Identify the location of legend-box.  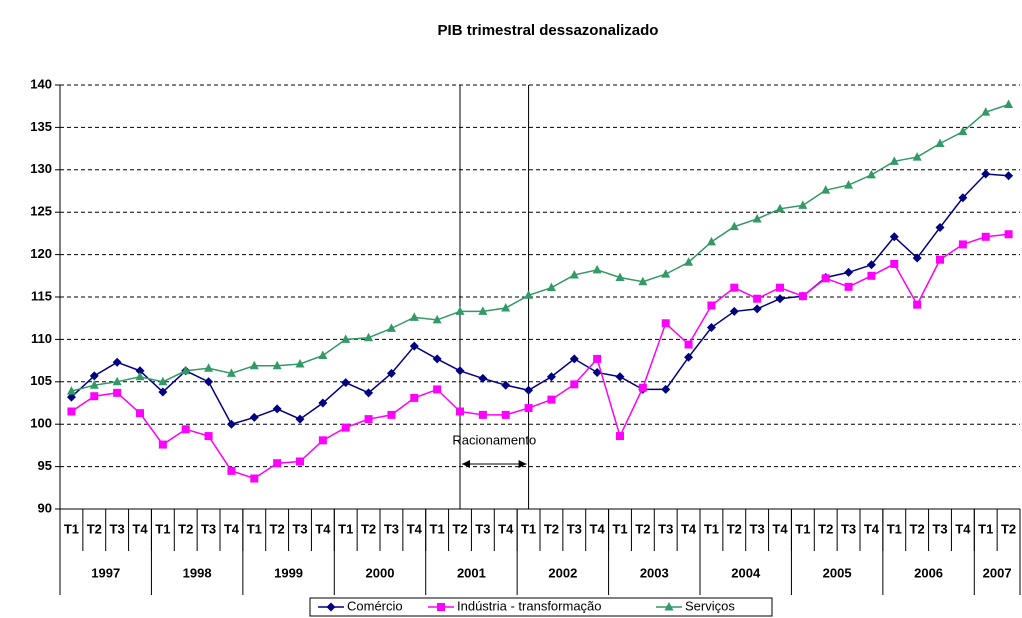
(541, 607).